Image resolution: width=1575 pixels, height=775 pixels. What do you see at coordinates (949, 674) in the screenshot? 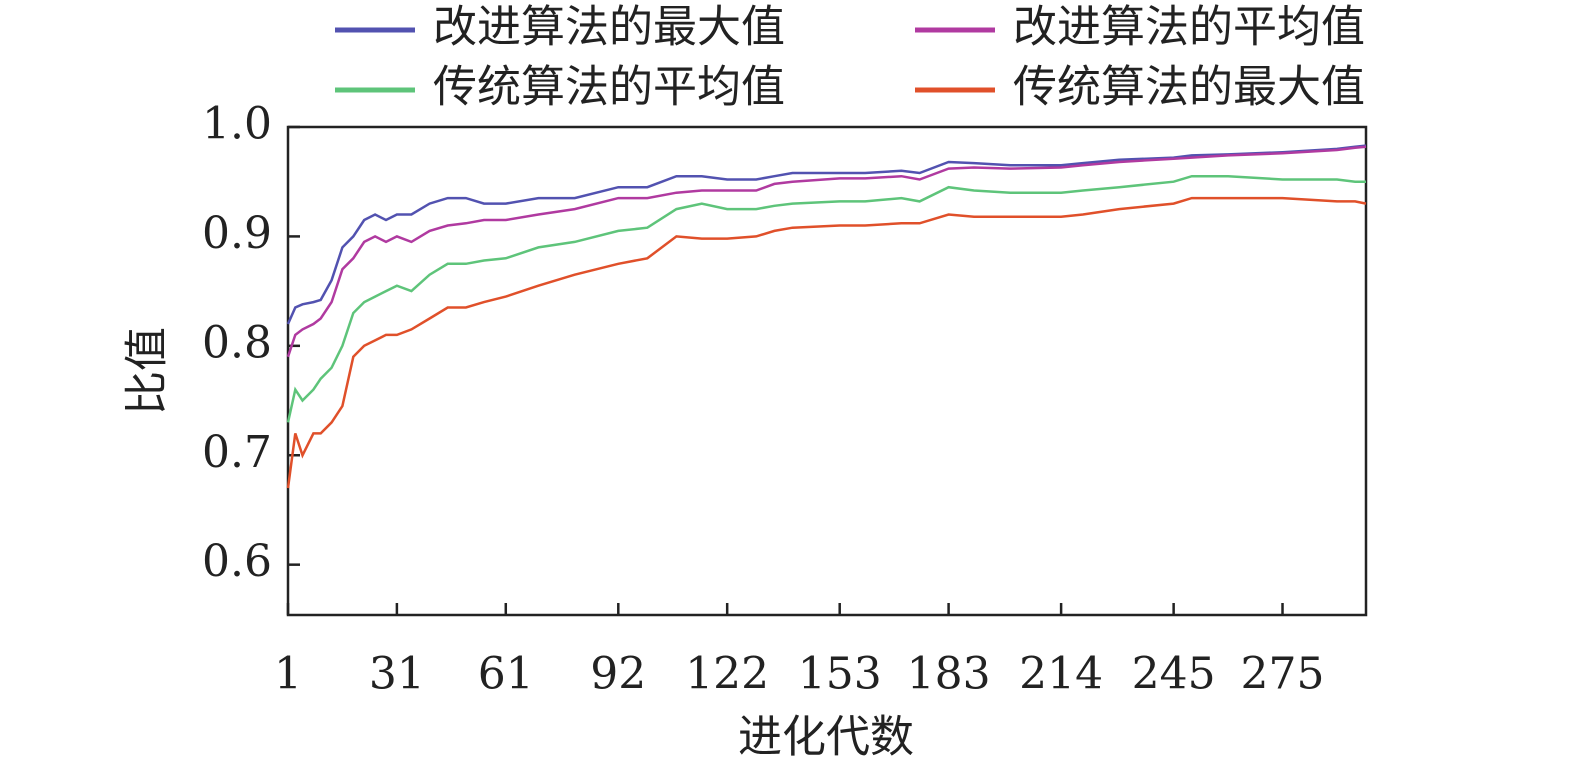
I see `x-tick-label: 183` at bounding box center [949, 674].